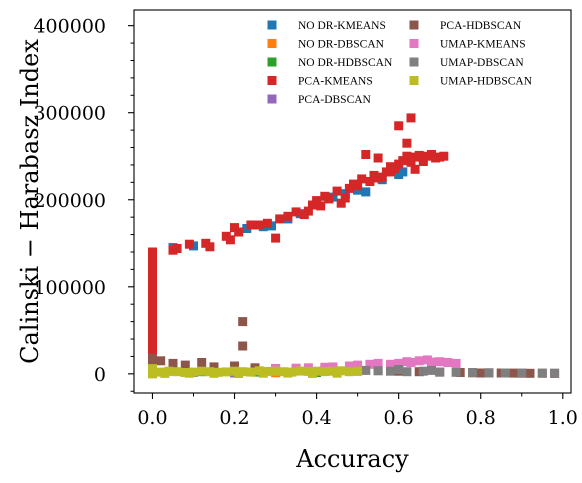 The height and width of the screenshot is (483, 582). I want to click on legend-label: UMAP-KMEANS, so click(483, 45).